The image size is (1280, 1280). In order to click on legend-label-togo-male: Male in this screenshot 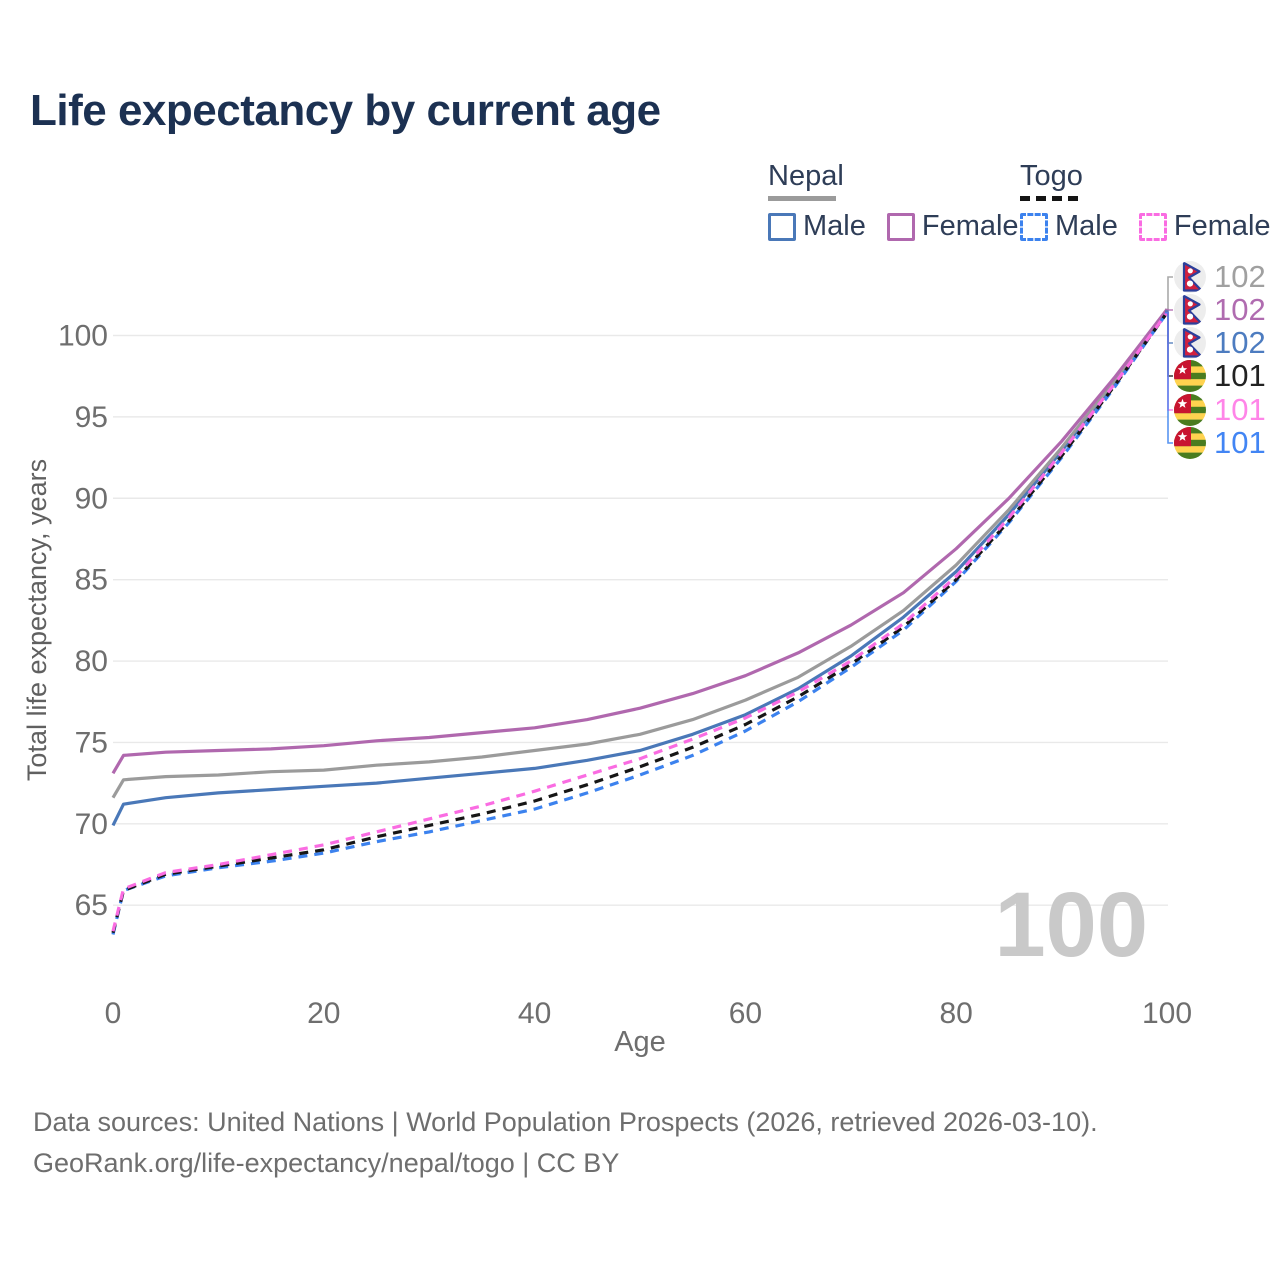, I will do `click(1086, 226)`.